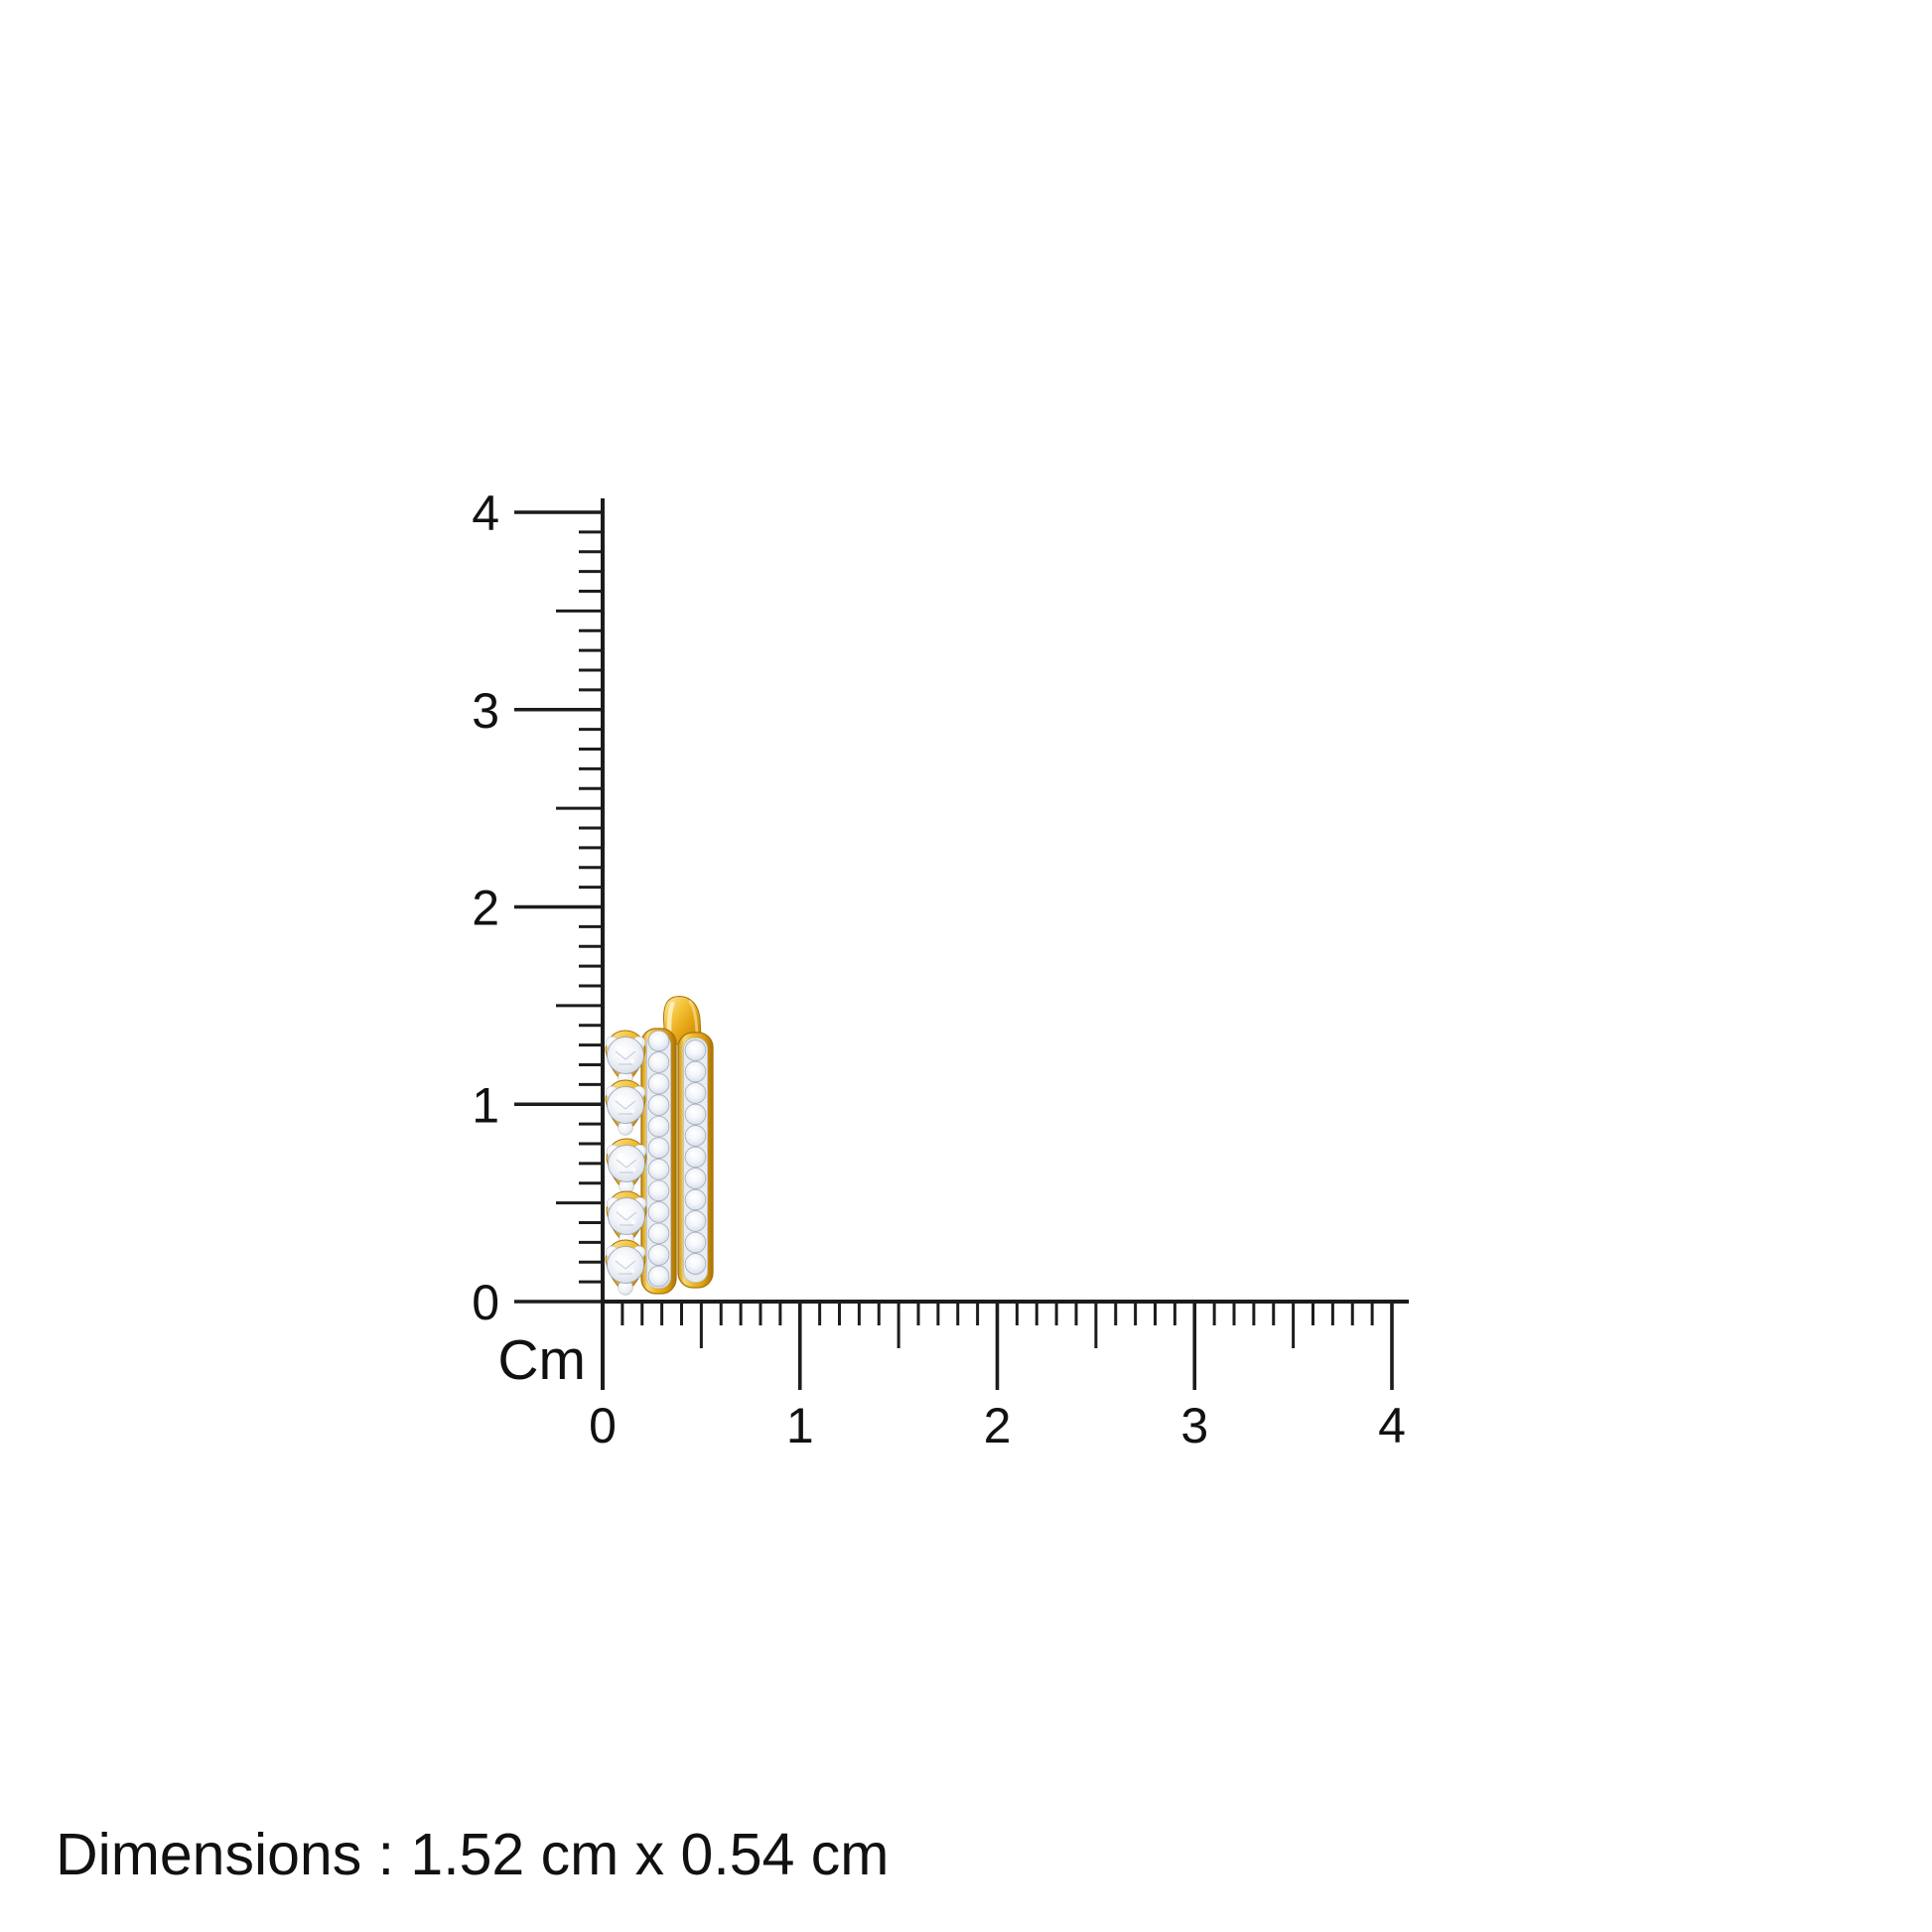 The image size is (1932, 1932). I want to click on vertical-ruler-label: 2, so click(486, 909).